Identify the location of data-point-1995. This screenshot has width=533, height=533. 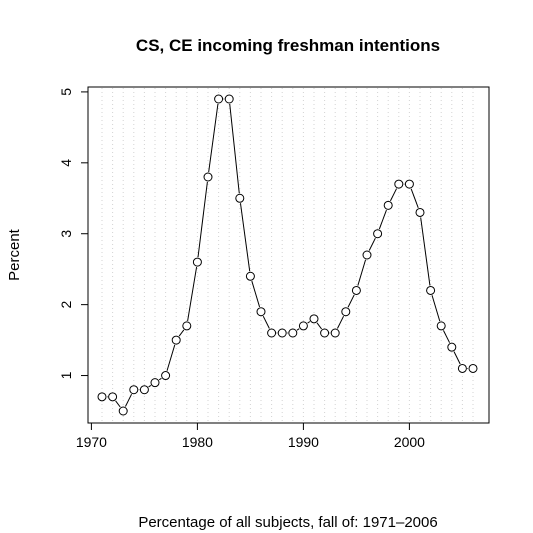
(356, 290).